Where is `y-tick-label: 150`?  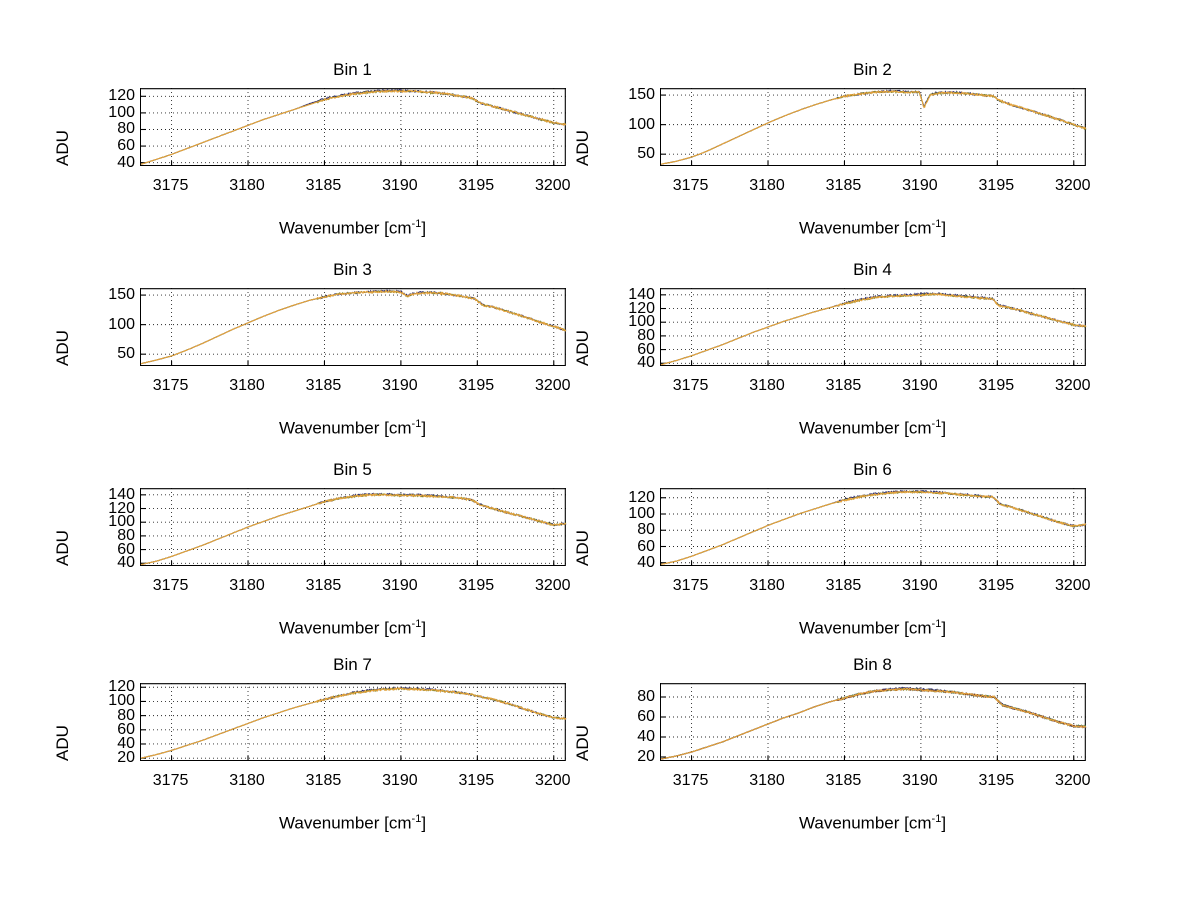
y-tick-label: 150 is located at coordinates (121, 295).